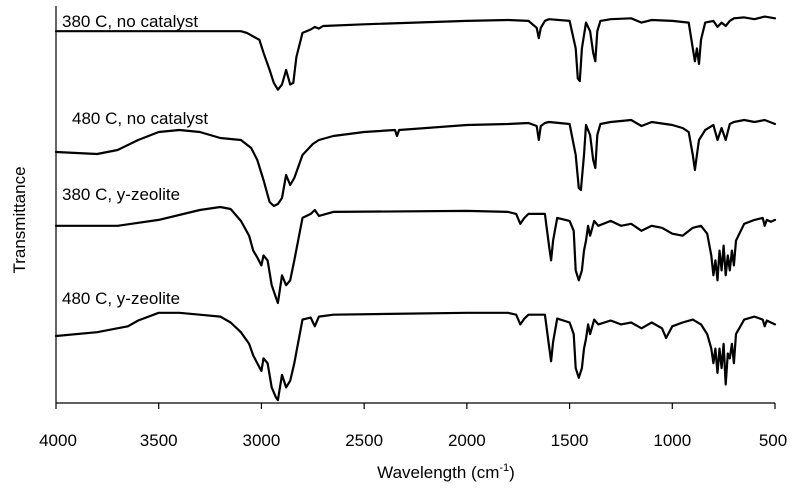  Describe the element at coordinates (262, 440) in the screenshot. I see `x-tick-label: 3000` at that location.